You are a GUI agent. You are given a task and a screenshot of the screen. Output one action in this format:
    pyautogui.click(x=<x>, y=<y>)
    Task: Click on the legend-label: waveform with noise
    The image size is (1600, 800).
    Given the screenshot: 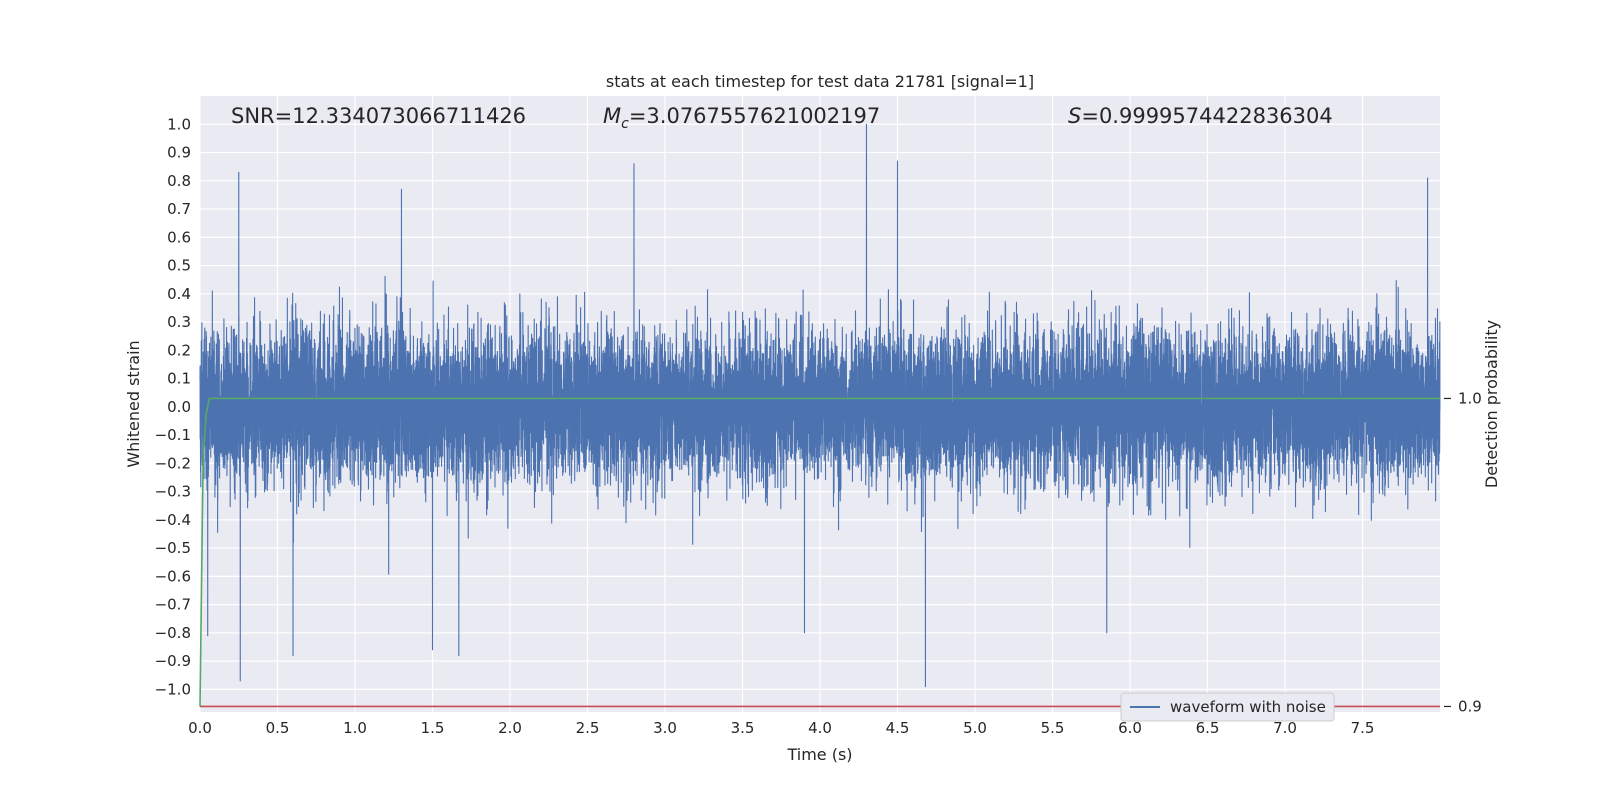 What is the action you would take?
    pyautogui.click(x=1248, y=707)
    